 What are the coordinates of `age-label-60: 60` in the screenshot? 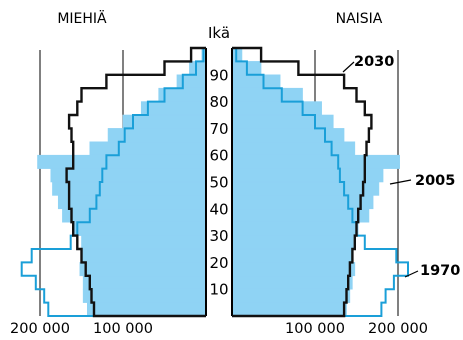 It's located at (218, 156).